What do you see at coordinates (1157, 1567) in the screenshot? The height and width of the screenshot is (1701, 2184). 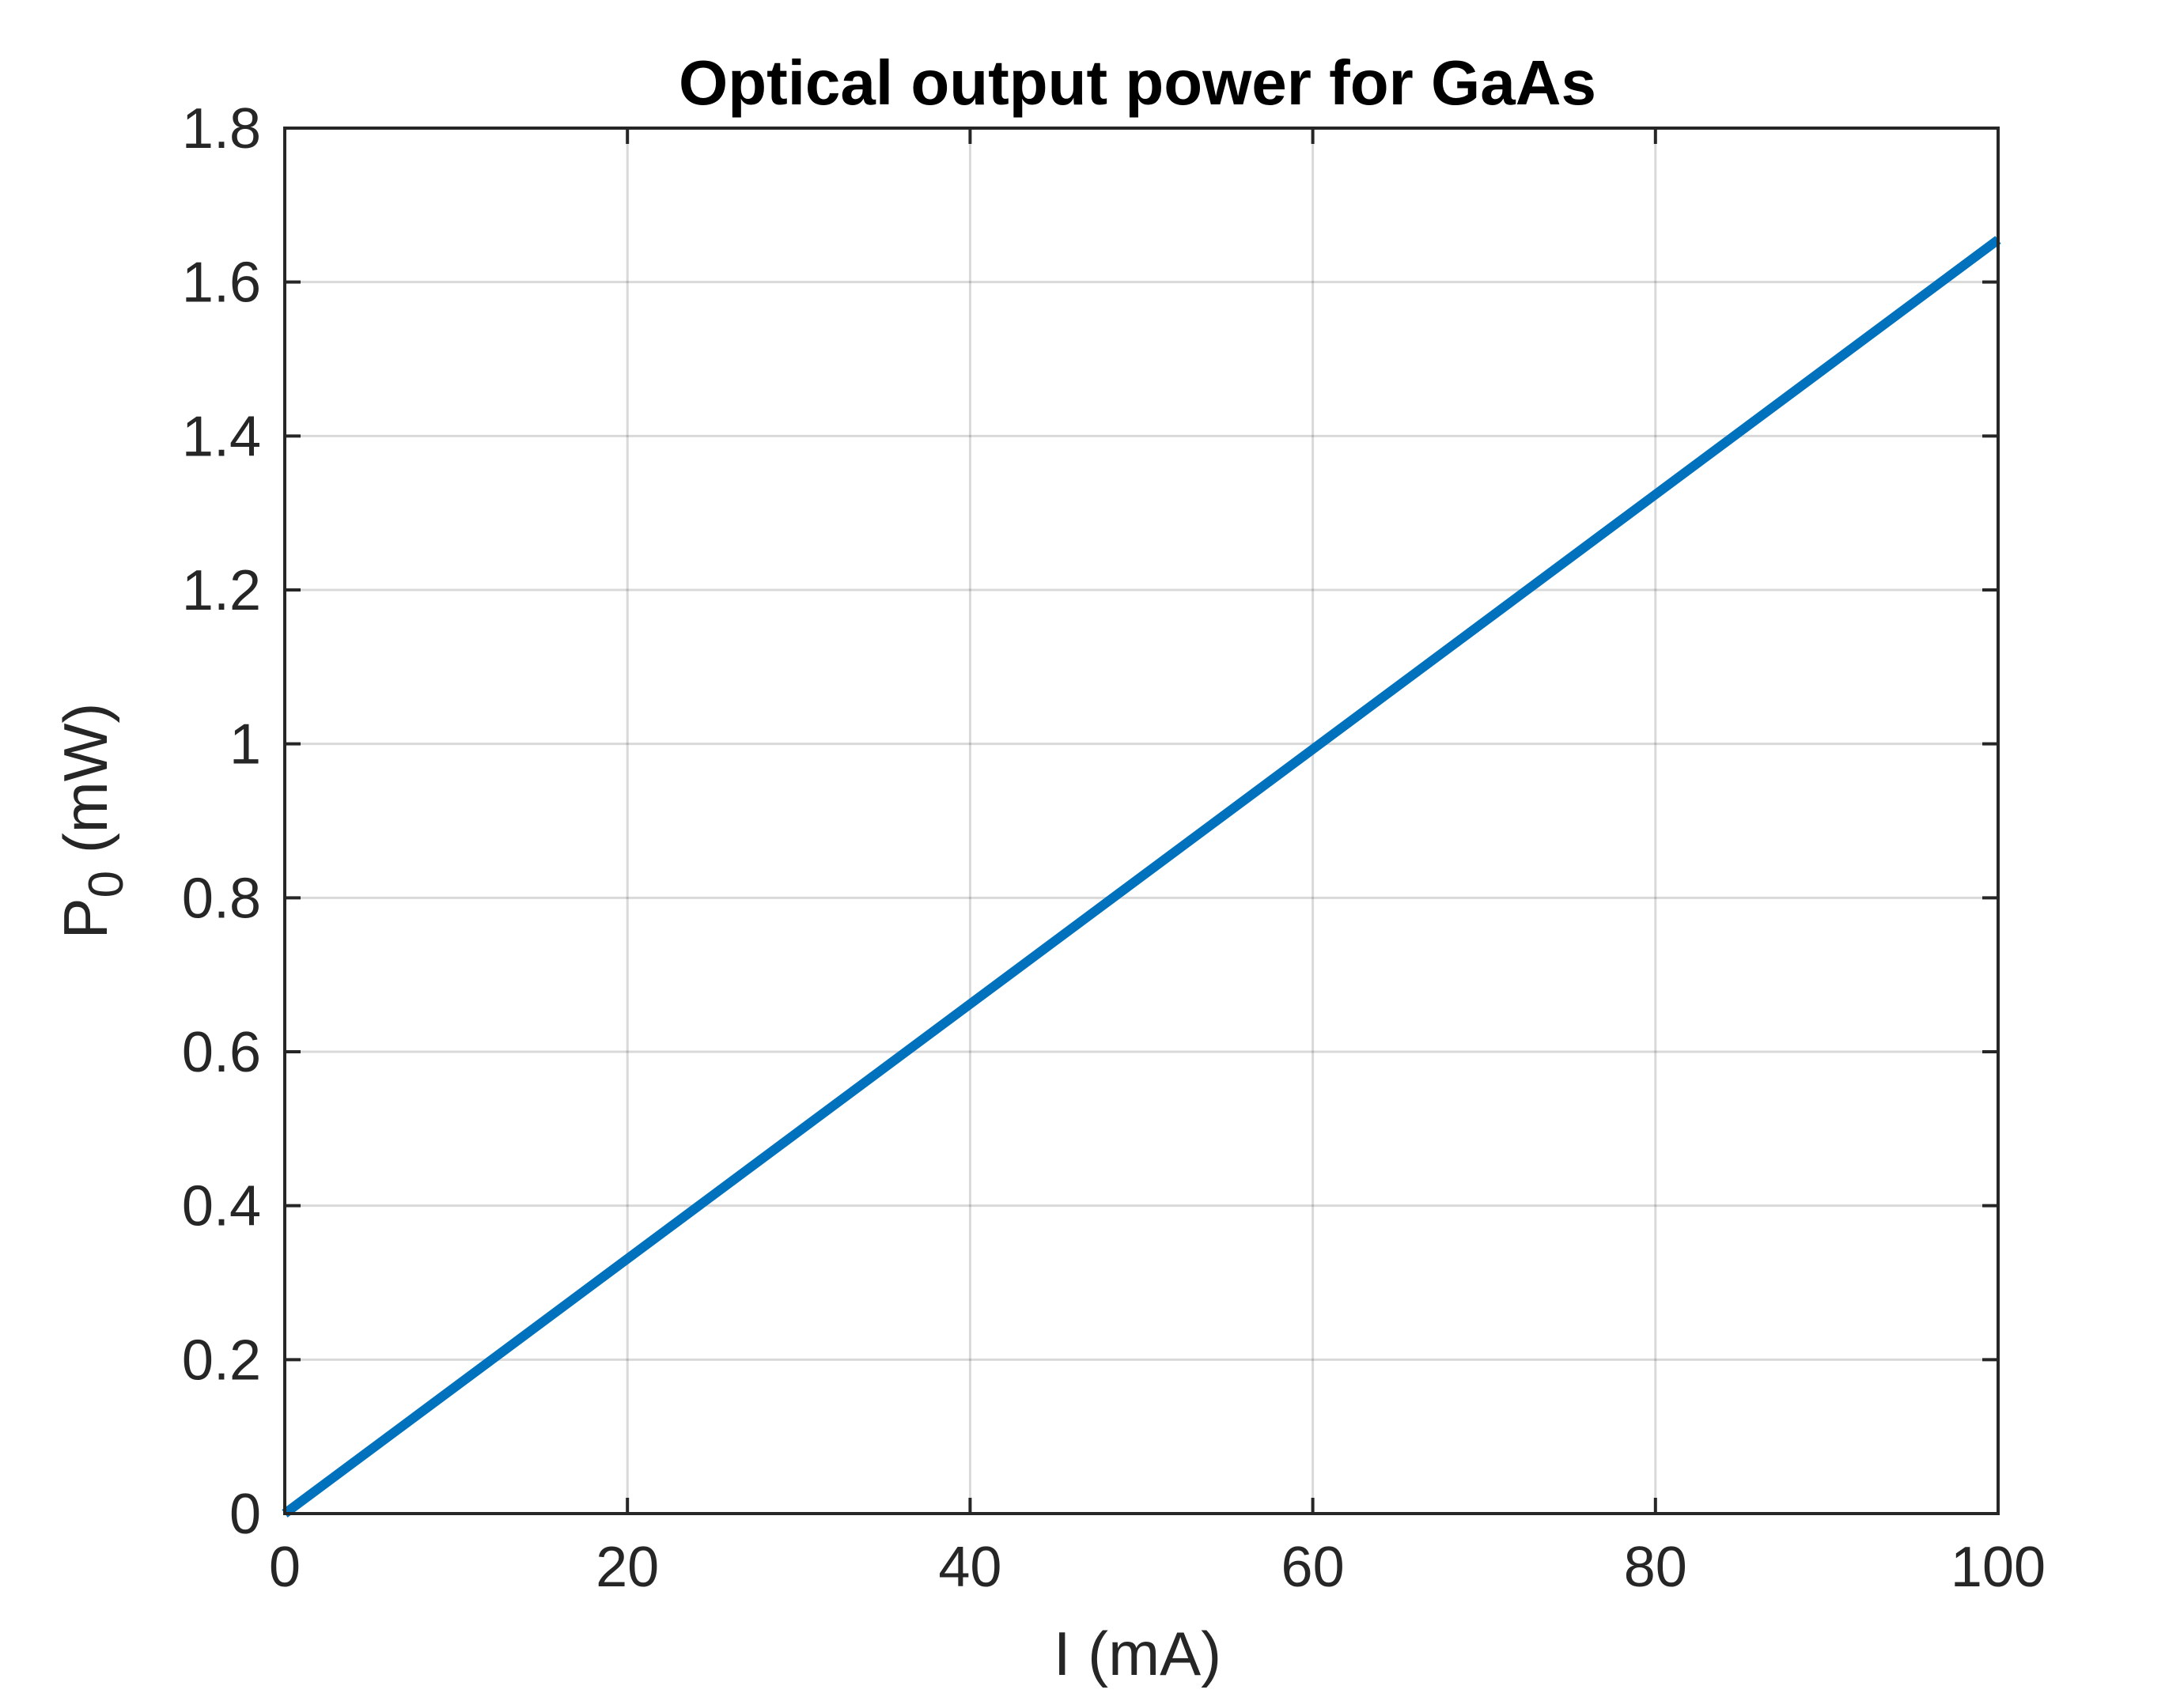 I see `x-tick-labels: 0 20 40 60 80 100` at bounding box center [1157, 1567].